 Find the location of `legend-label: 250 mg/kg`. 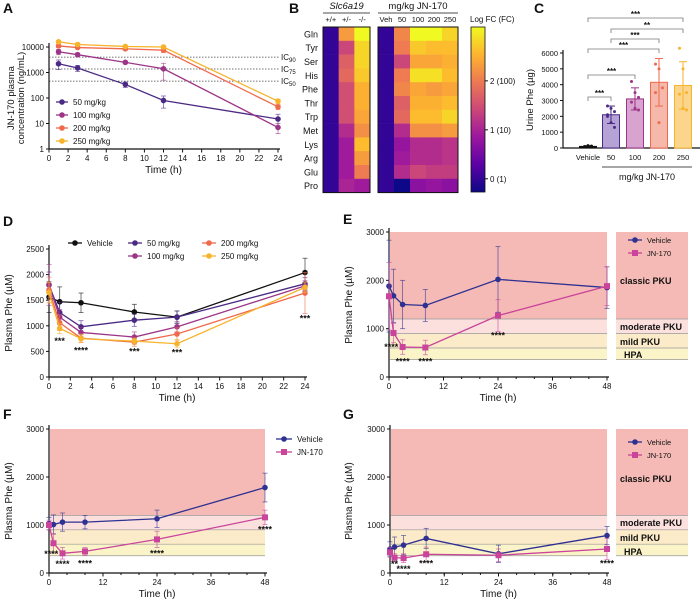

legend-label: 250 mg/kg is located at coordinates (239, 256).